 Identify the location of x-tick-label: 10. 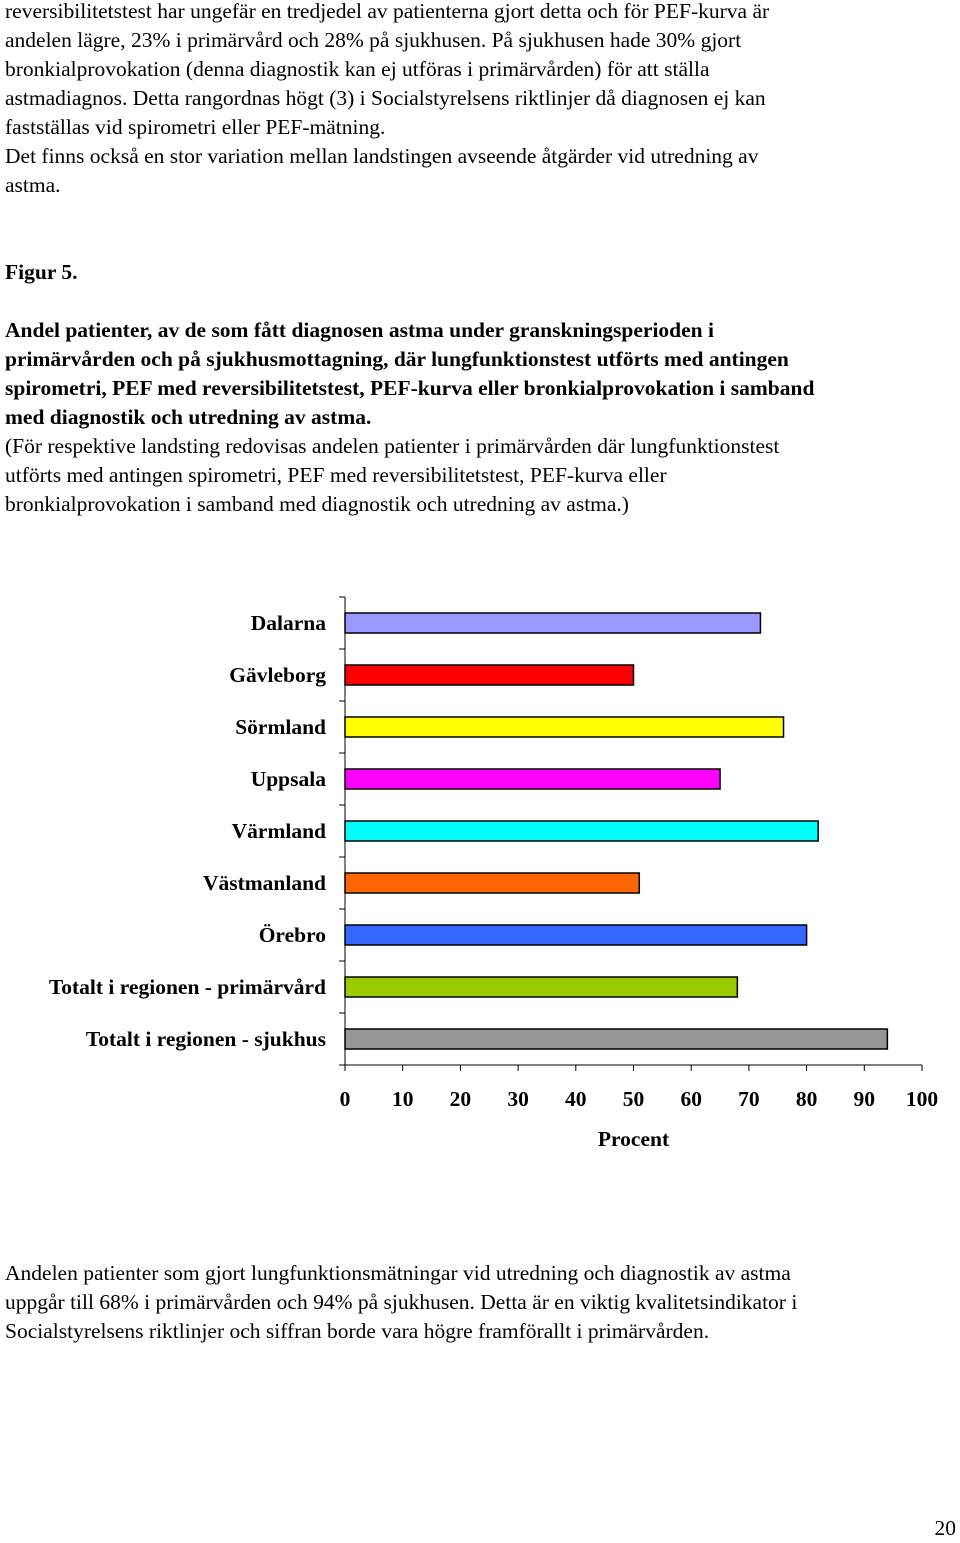
(403, 1099).